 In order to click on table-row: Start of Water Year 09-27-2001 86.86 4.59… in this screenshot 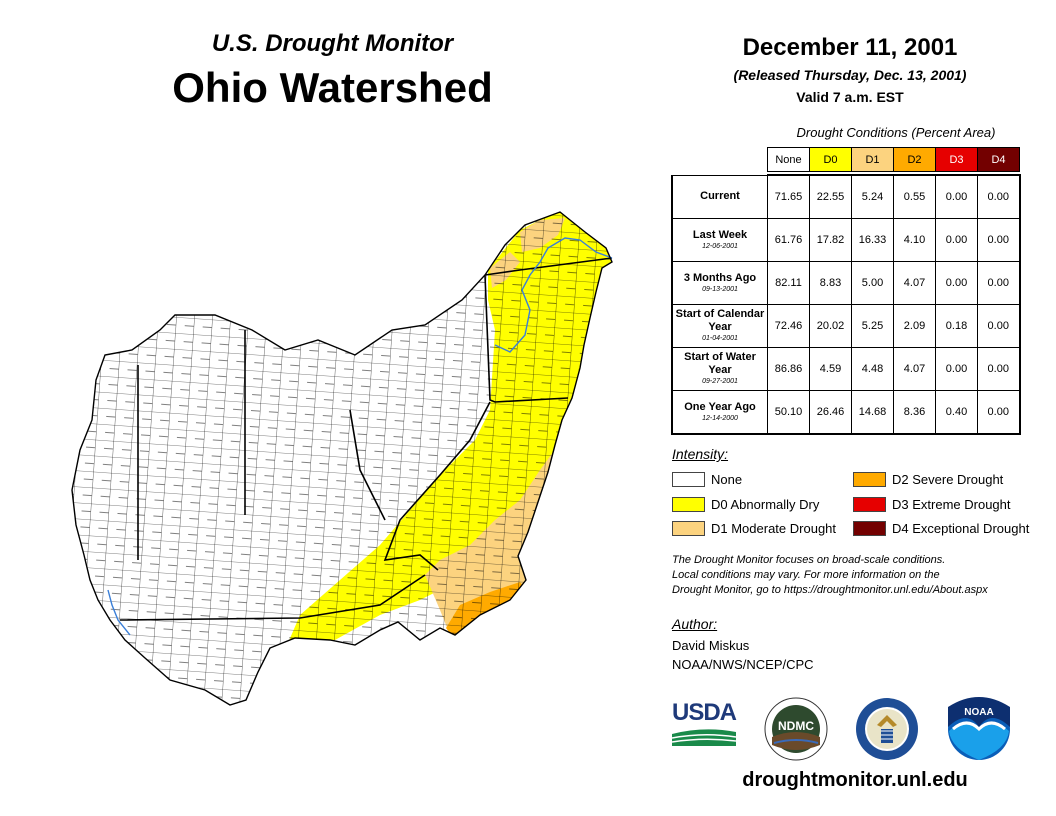, I will do `click(846, 369)`.